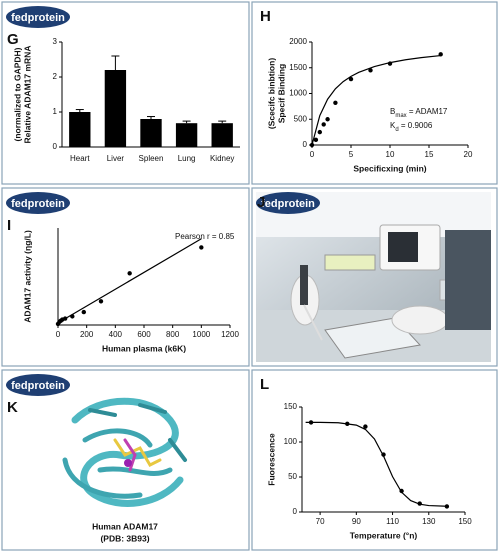  I want to click on y-axis-label: (Scecifc binbtion), so click(271, 93).